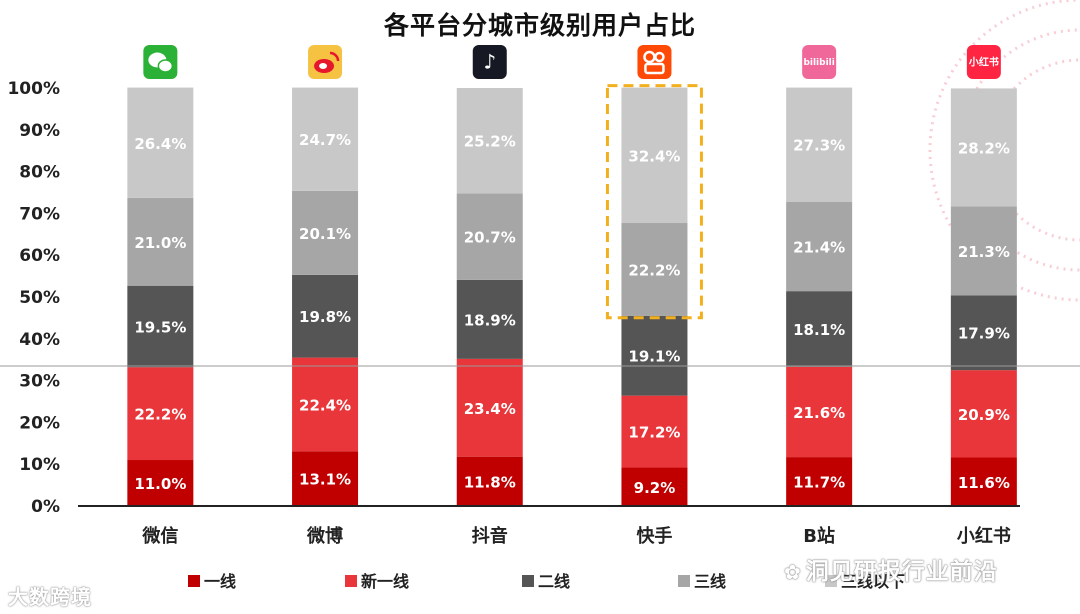  I want to click on data-label: 25.2%, so click(490, 142).